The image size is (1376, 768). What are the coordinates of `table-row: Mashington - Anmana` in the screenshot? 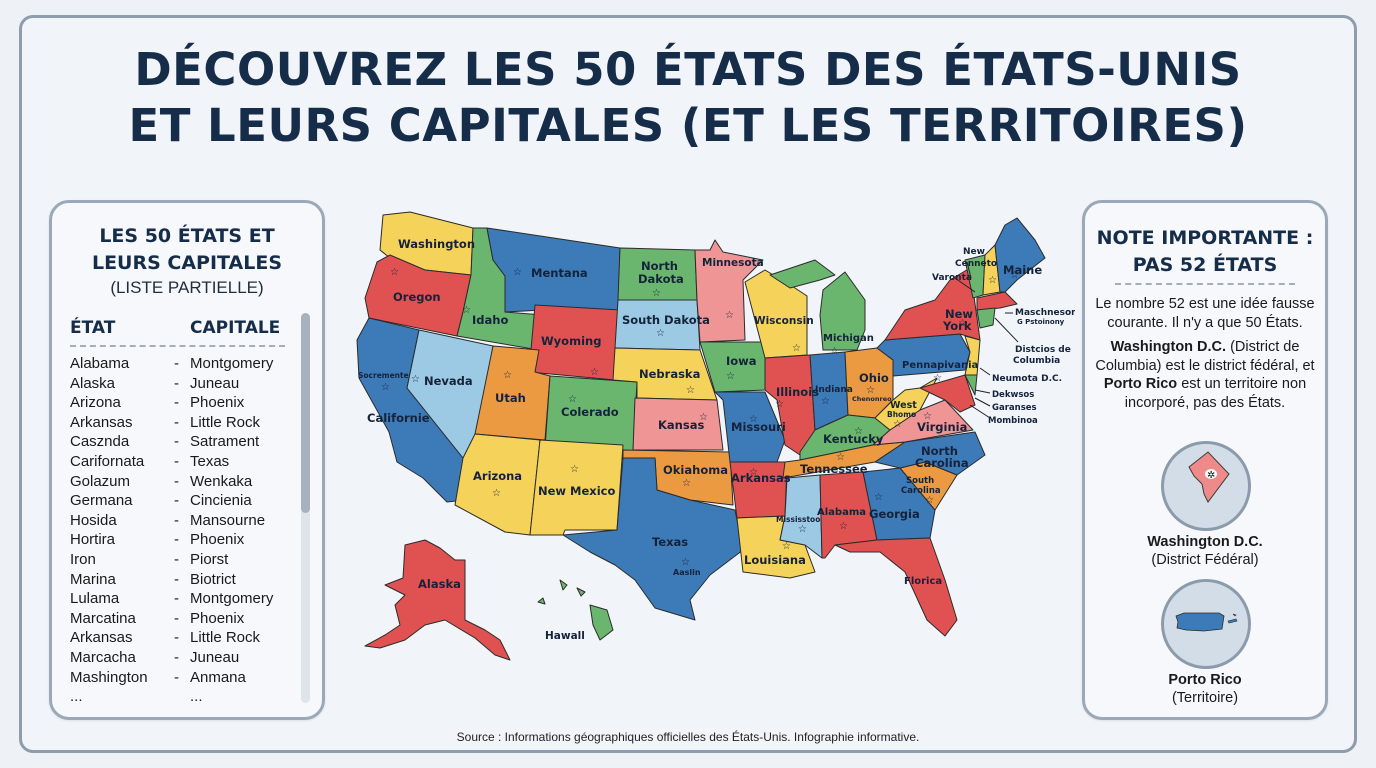 It's located at (187, 678).